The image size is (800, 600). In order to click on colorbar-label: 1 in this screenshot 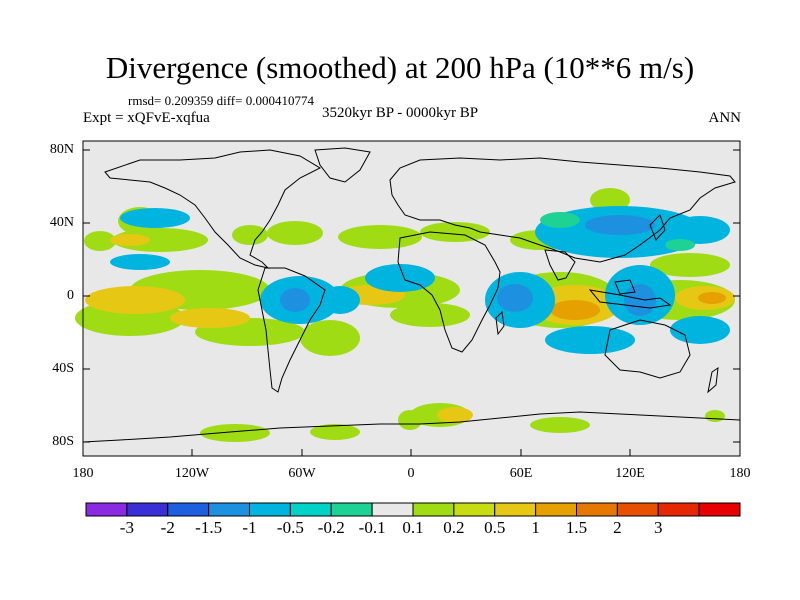, I will do `click(535, 527)`.